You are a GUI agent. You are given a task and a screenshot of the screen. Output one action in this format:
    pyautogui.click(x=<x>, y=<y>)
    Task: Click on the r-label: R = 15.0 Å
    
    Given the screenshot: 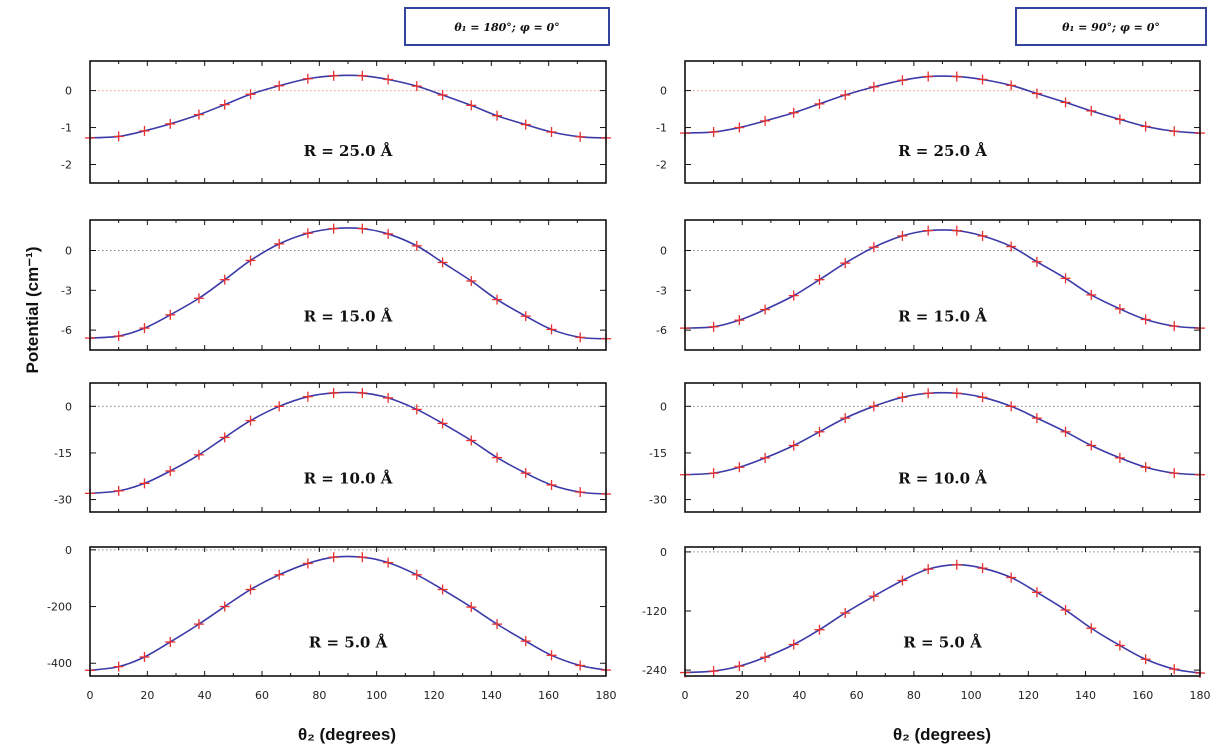 What is the action you would take?
    pyautogui.click(x=348, y=316)
    